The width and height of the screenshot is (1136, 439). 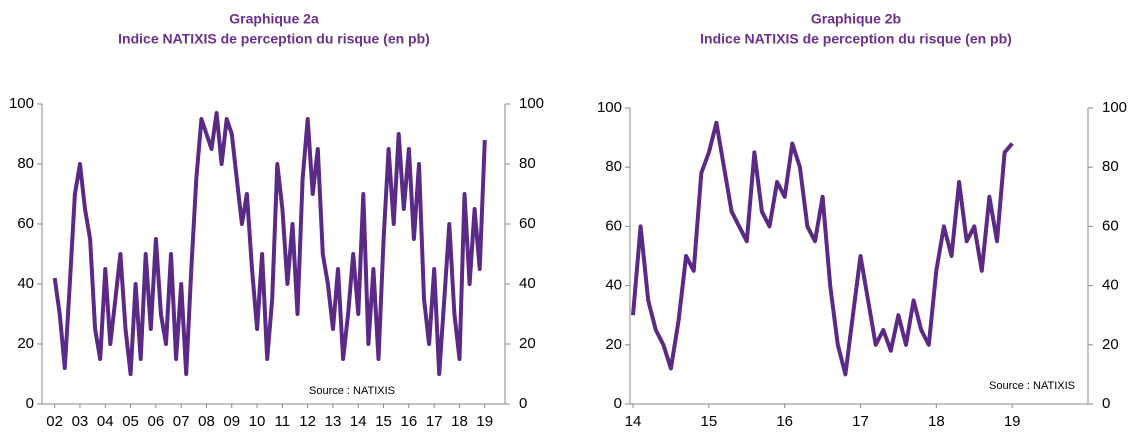 I want to click on x-tick-label: 07, so click(x=181, y=421).